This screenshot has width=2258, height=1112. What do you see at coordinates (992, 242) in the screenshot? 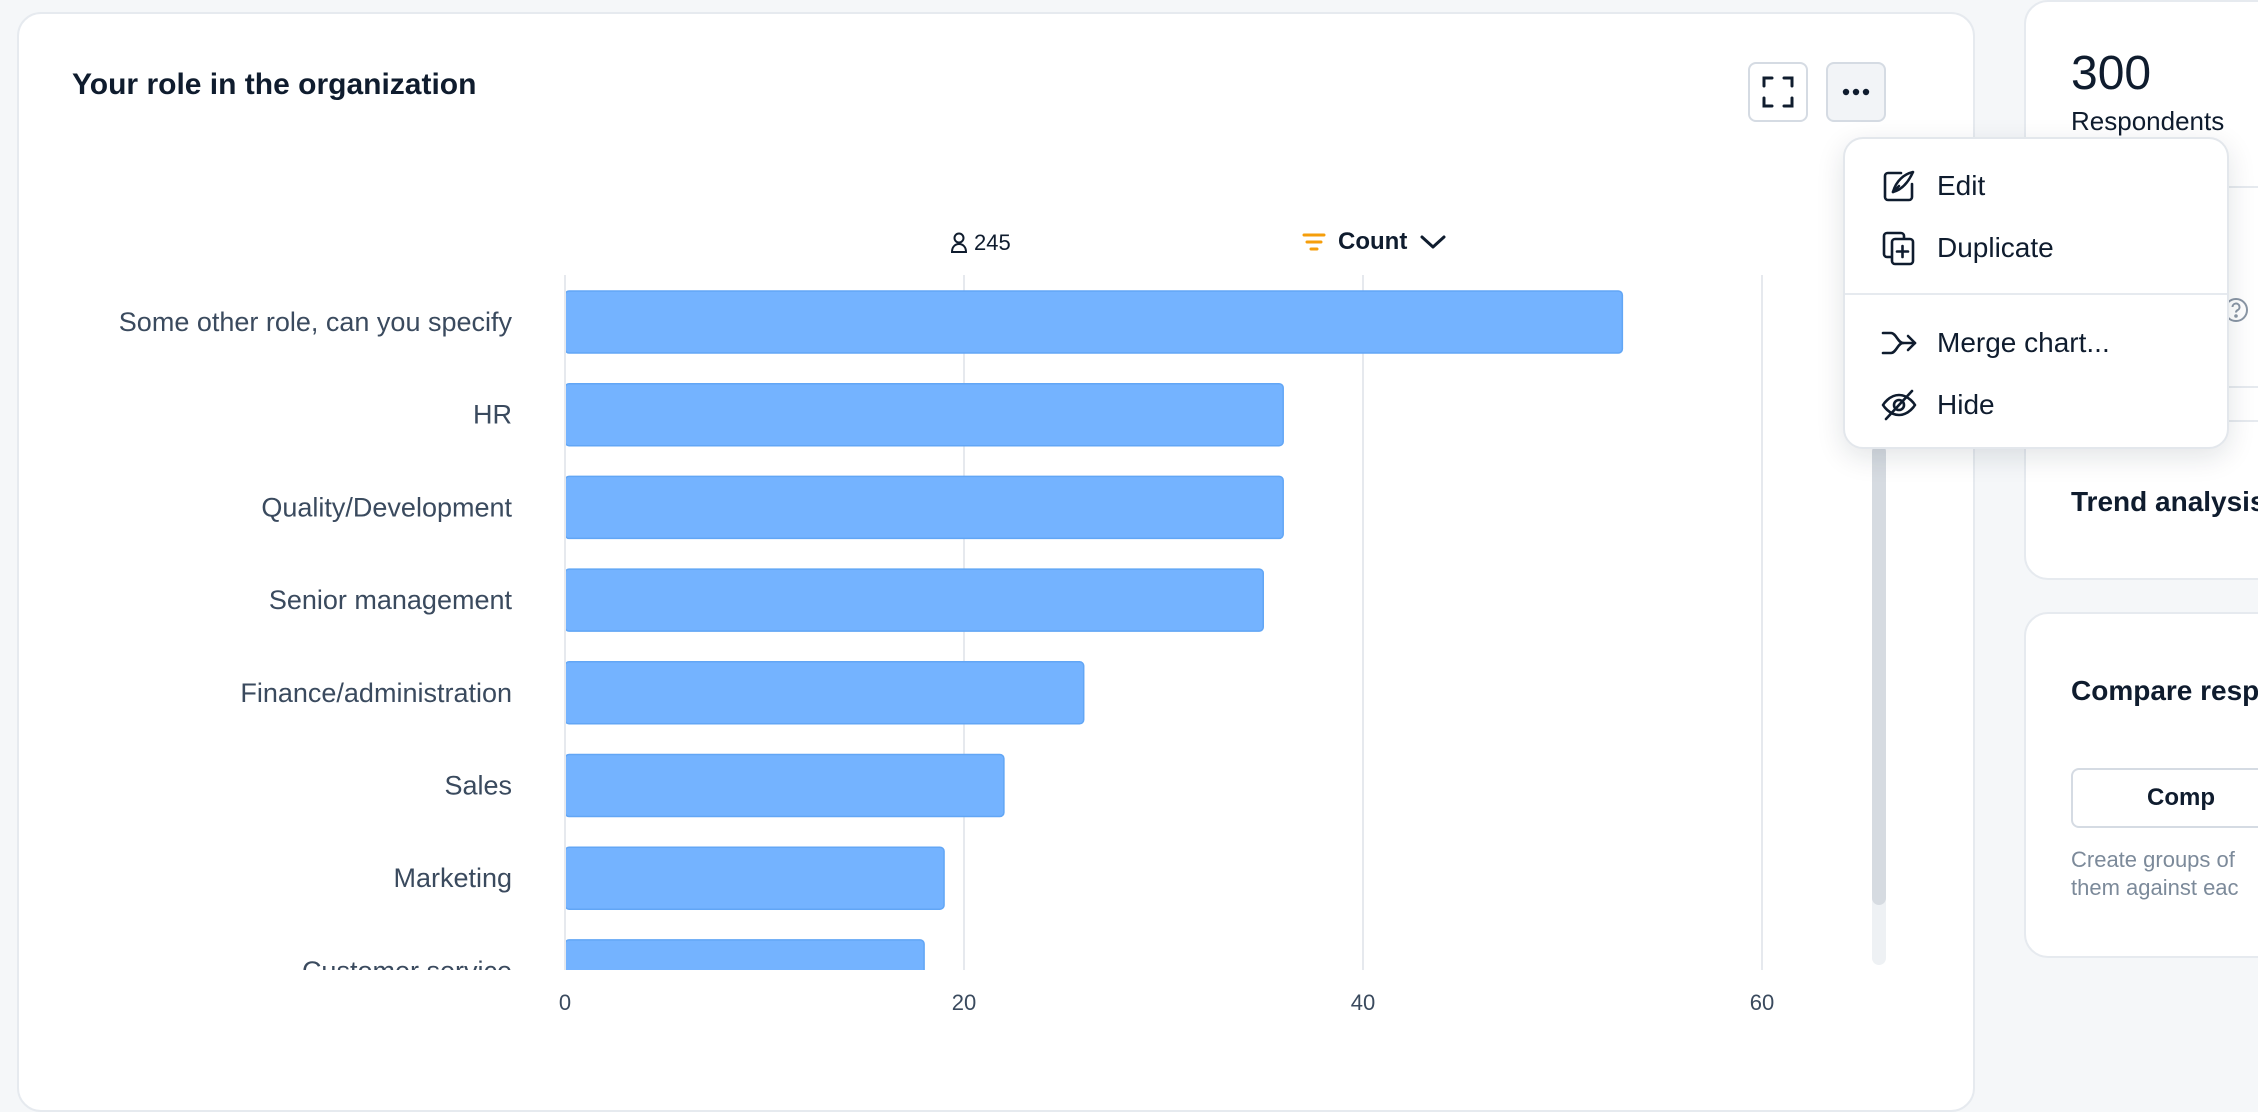
I see `respondent-count-value: 245` at bounding box center [992, 242].